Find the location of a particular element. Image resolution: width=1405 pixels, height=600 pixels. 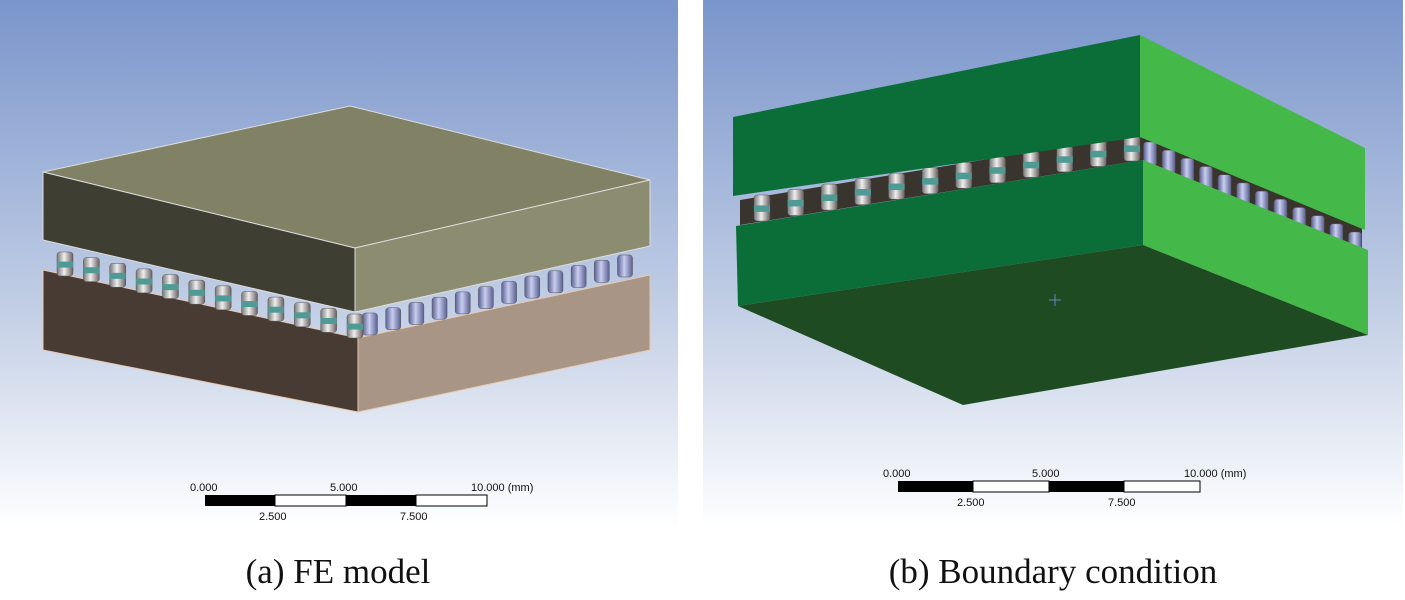

top-plate is located at coordinates (1049, 132).